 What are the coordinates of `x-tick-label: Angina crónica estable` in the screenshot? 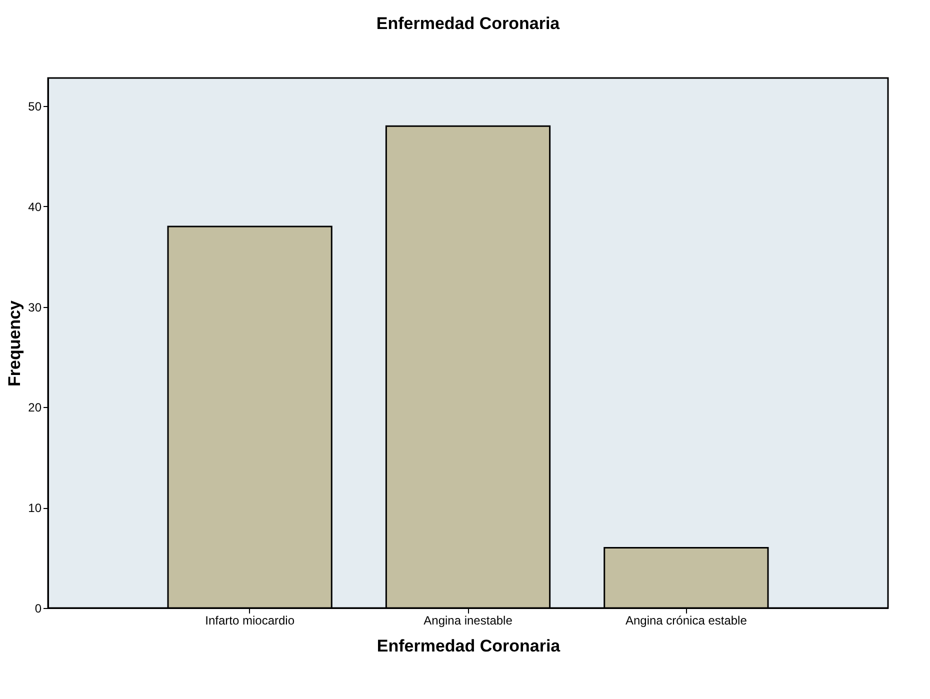 It's located at (686, 621).